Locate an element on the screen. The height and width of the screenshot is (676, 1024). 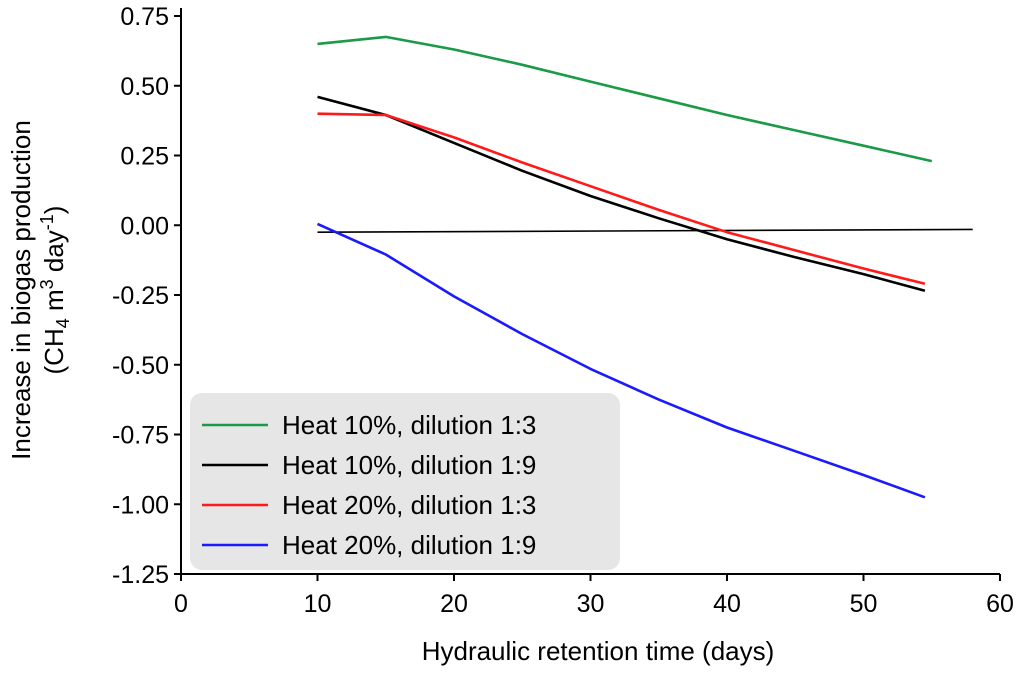
y-tick-label: 0.25 is located at coordinates (144, 157).